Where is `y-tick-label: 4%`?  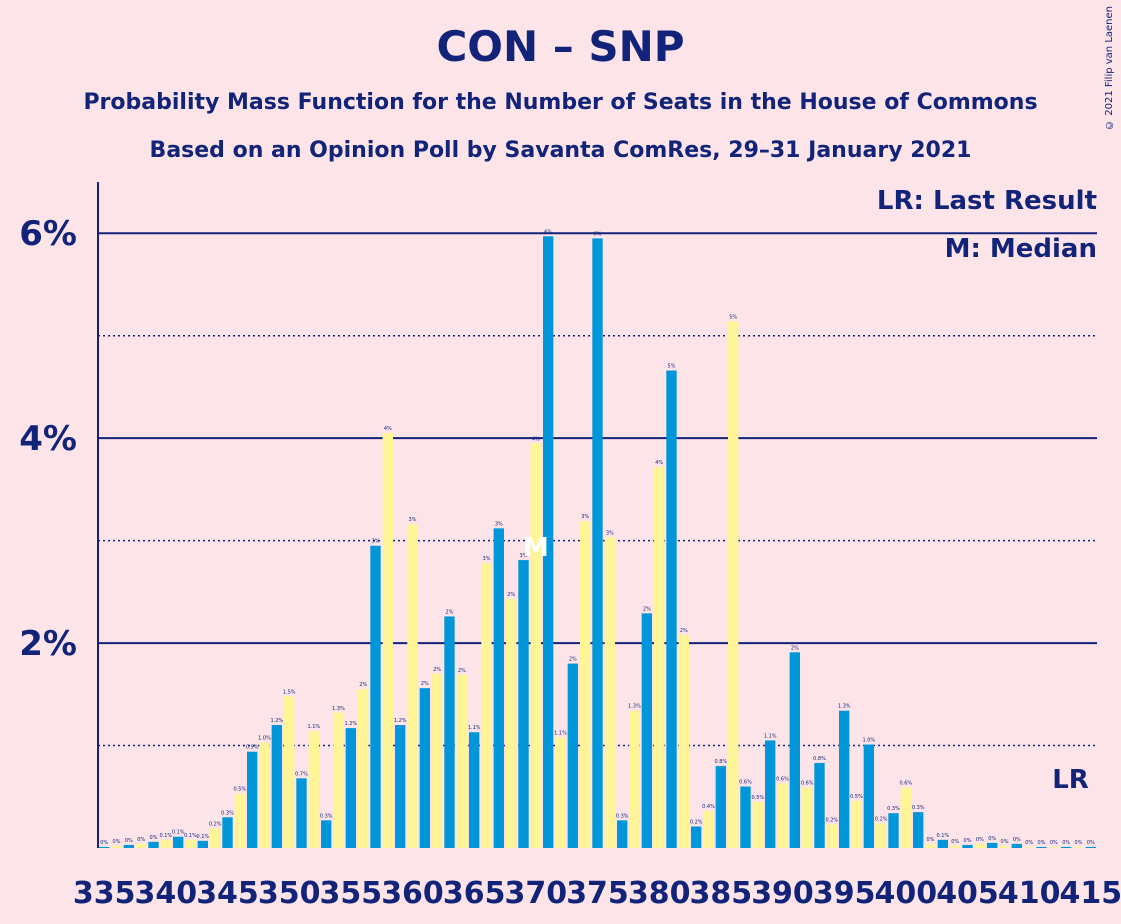
y-tick-label: 4% is located at coordinates (48, 439).